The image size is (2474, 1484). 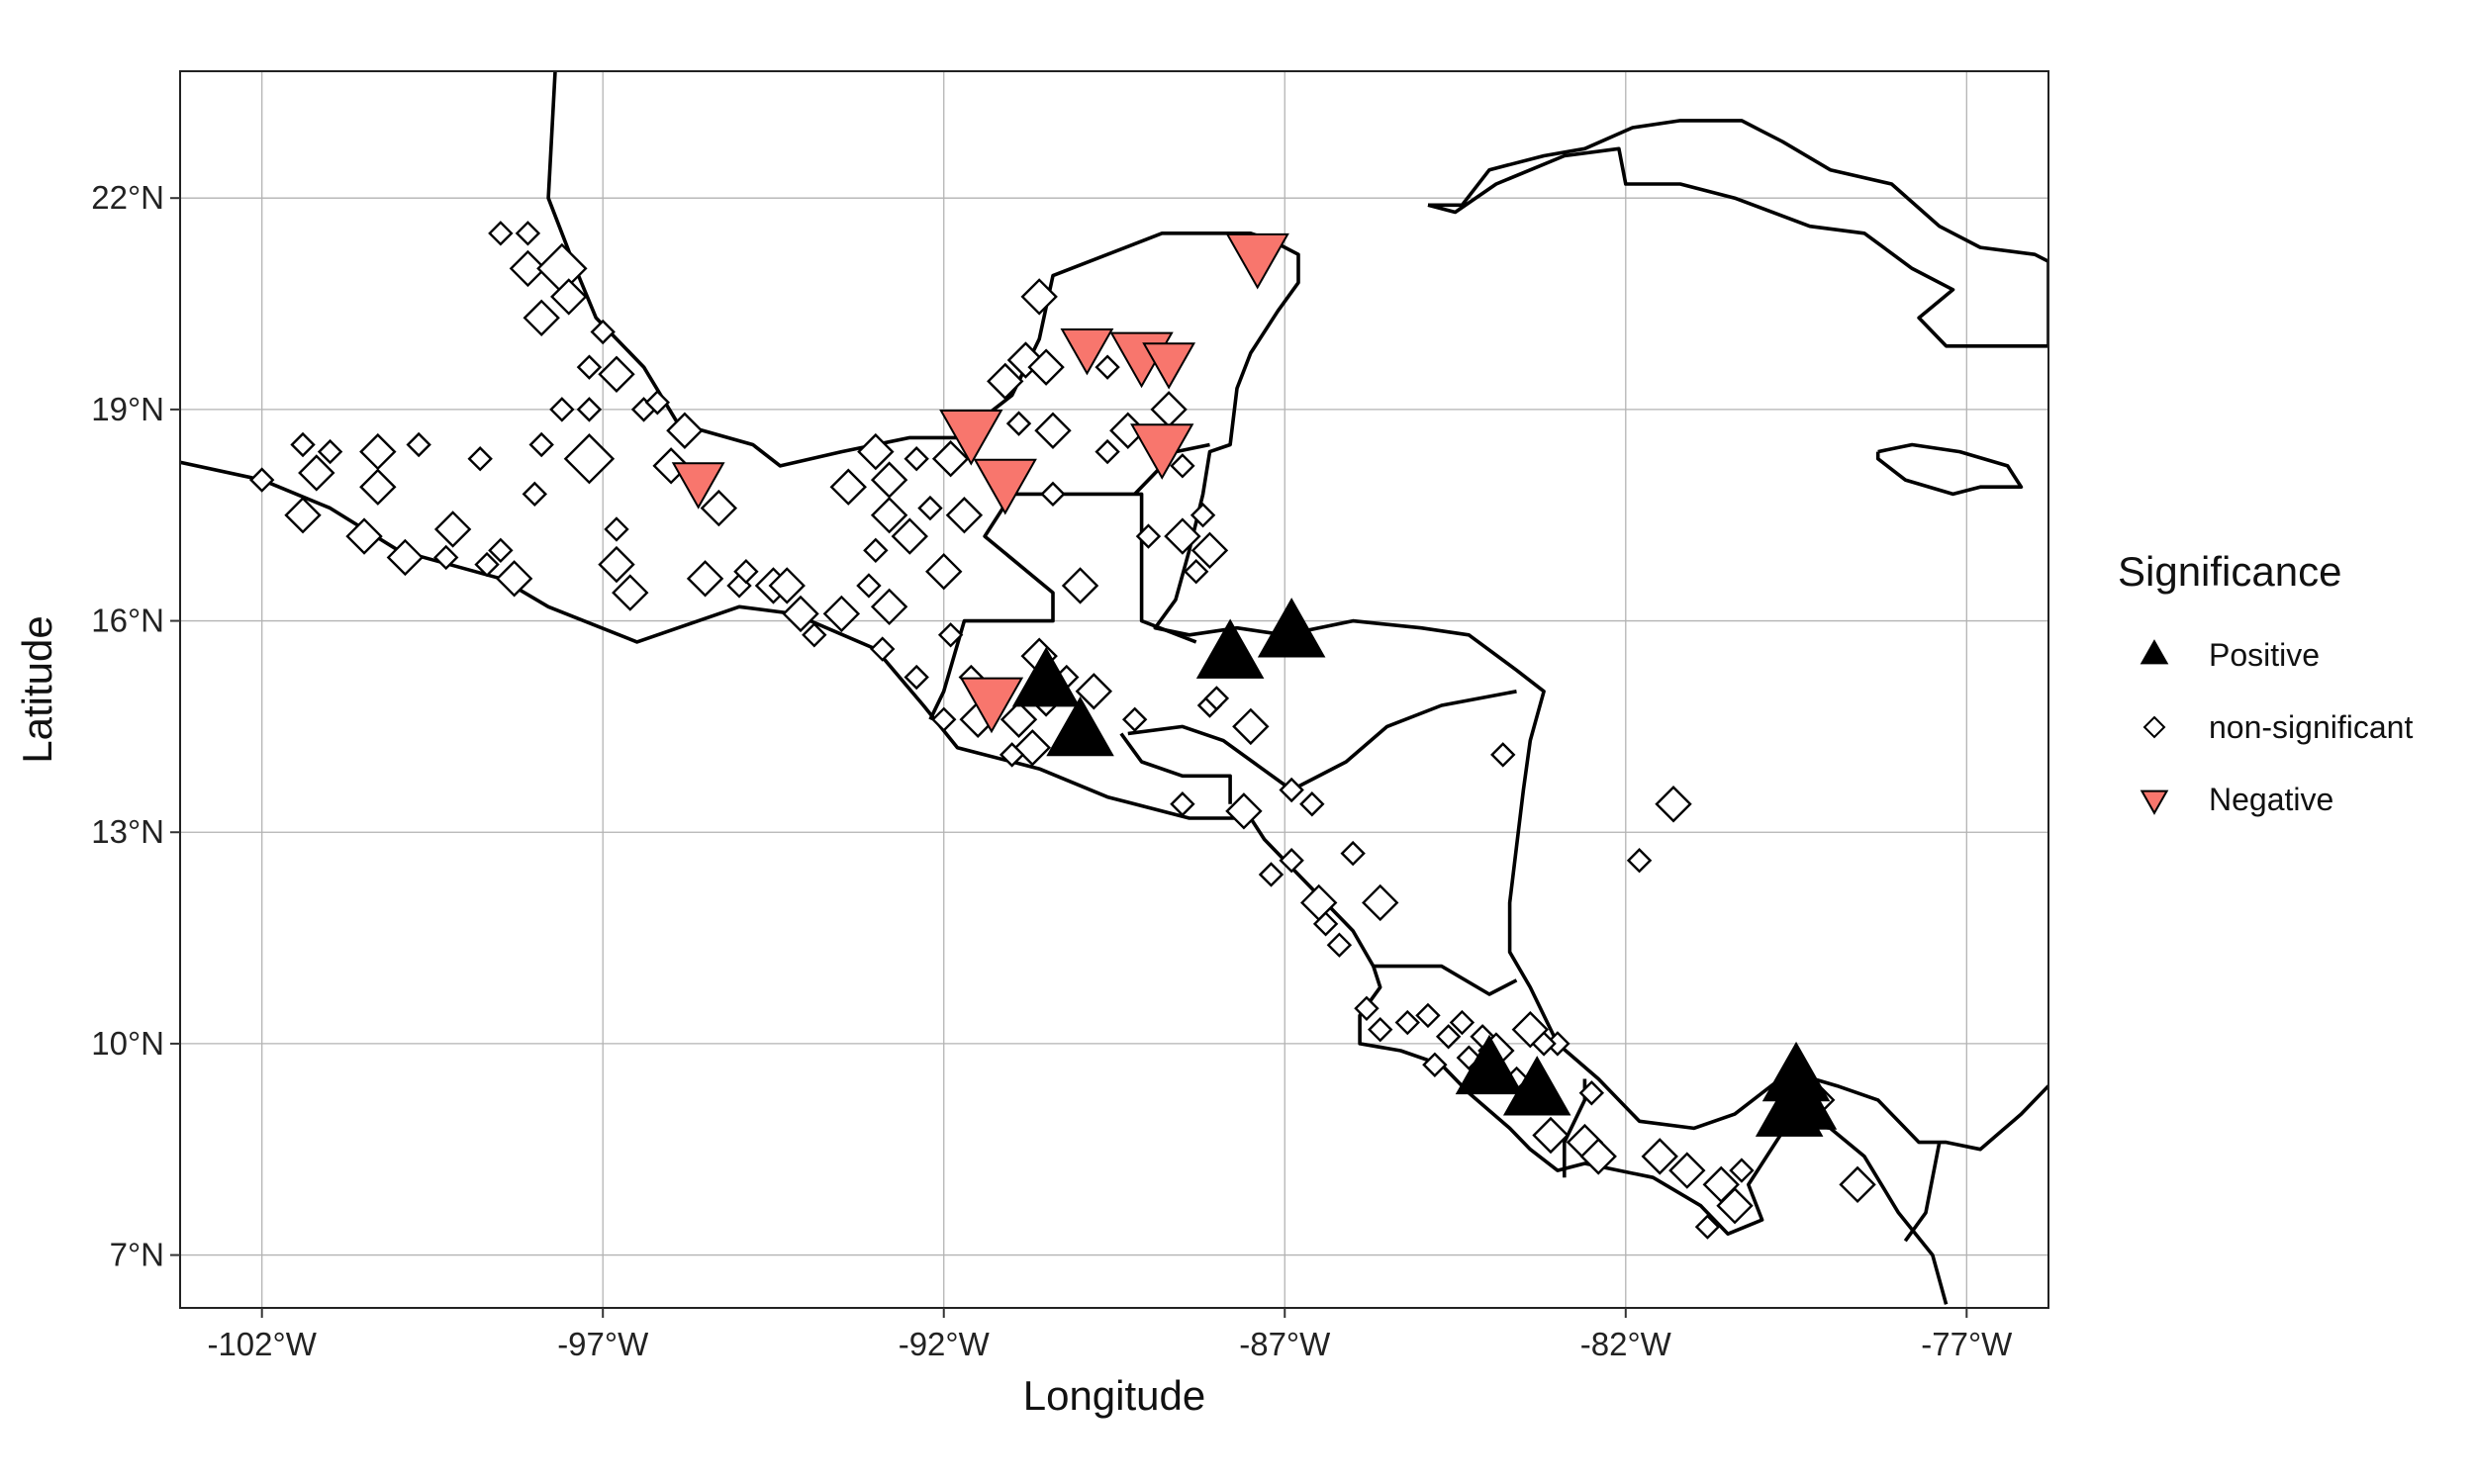 What do you see at coordinates (262, 1344) in the screenshot?
I see `x-tick-label: -102°W` at bounding box center [262, 1344].